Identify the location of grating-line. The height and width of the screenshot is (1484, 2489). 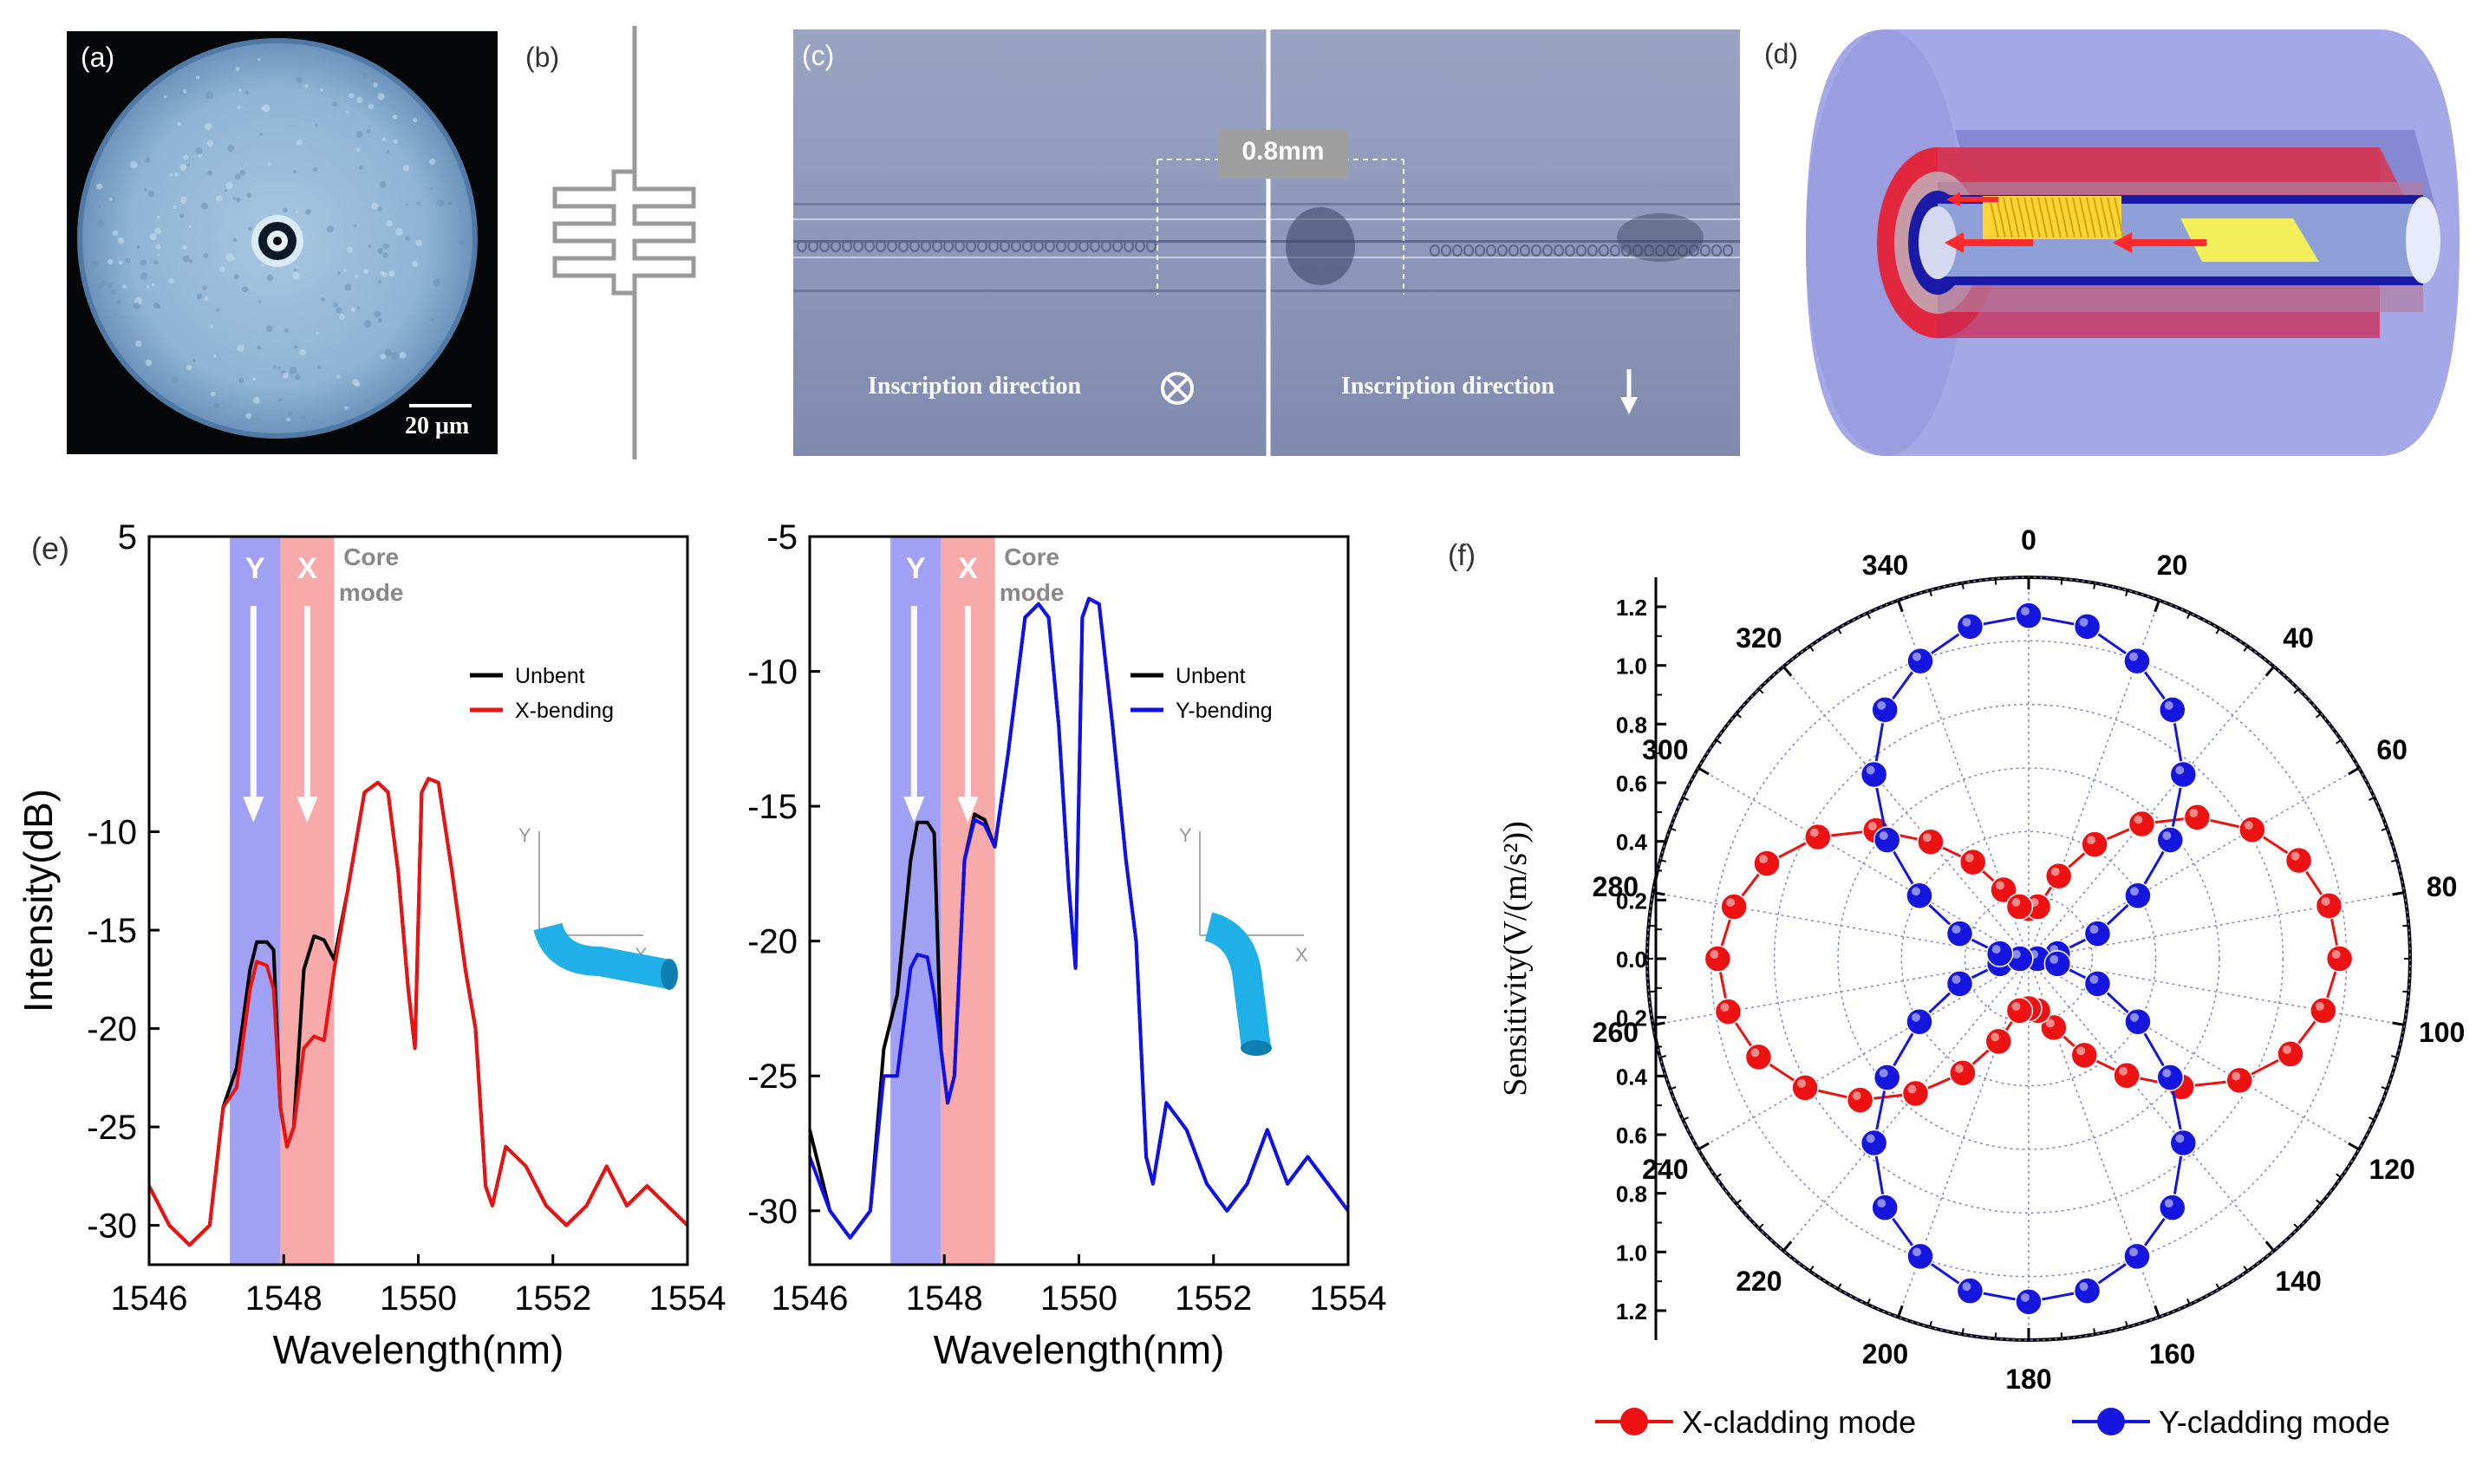
(2070, 217).